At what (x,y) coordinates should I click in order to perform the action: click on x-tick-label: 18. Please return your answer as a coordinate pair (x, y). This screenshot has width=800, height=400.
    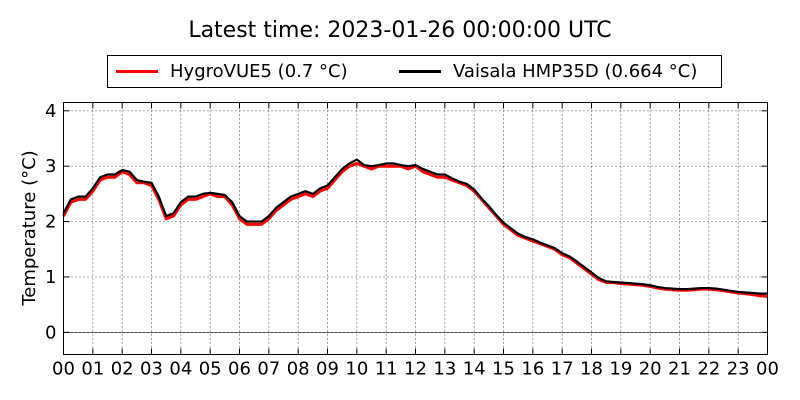
    Looking at the image, I should click on (591, 369).